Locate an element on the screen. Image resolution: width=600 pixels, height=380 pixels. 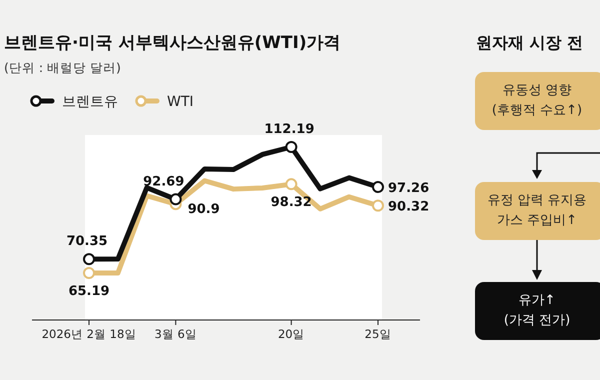
x-tick-label: 2026년 2월 18일 is located at coordinates (89, 334).